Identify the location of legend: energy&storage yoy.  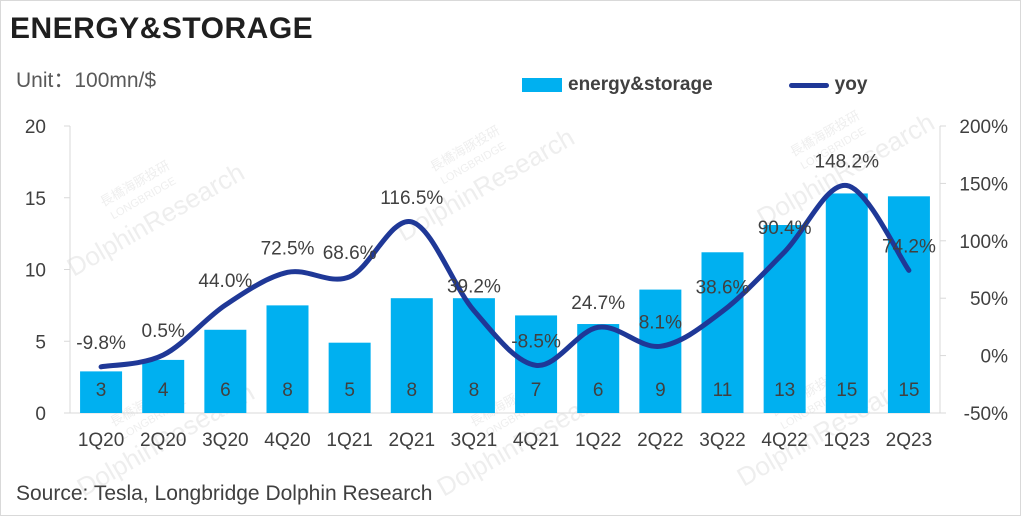
(732, 85).